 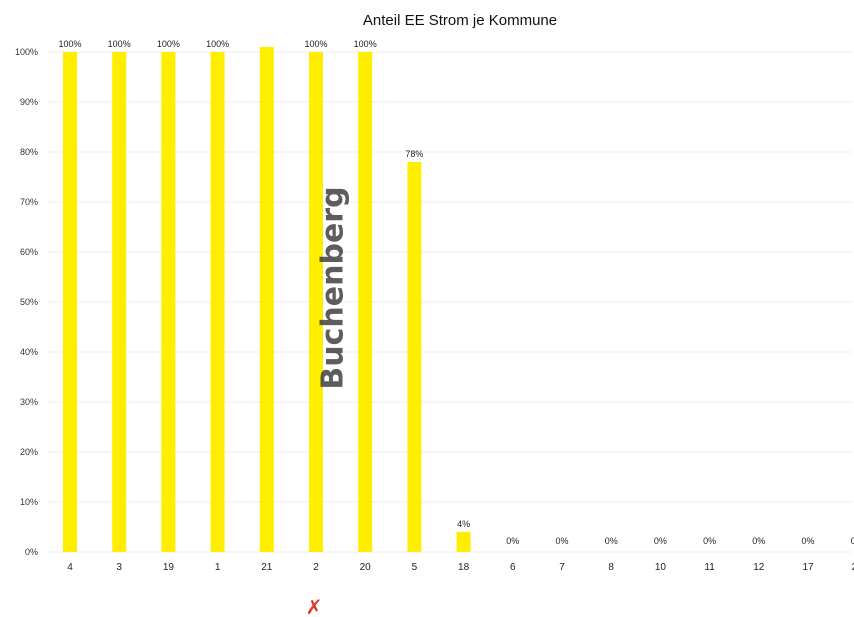 What do you see at coordinates (29, 452) in the screenshot?
I see `y-tick-label: 20%` at bounding box center [29, 452].